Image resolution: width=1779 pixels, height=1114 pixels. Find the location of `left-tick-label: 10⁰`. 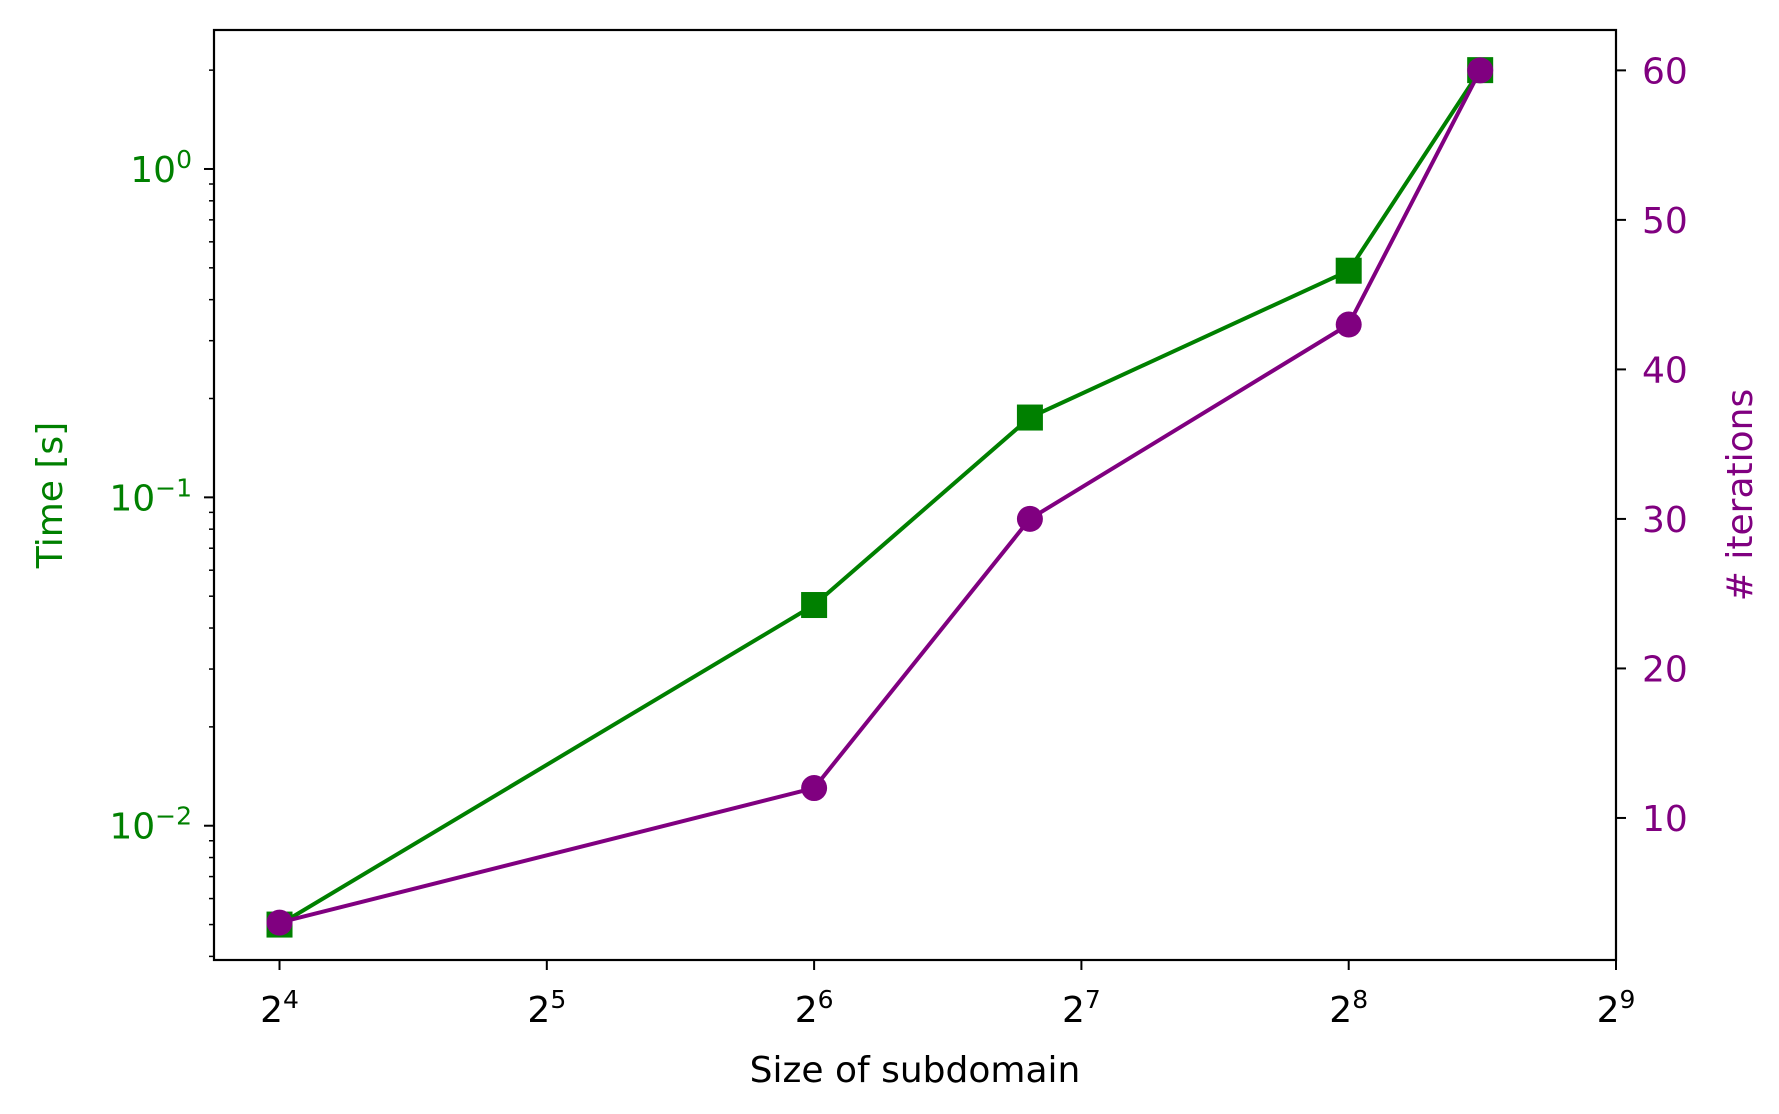

left-tick-label: 10⁰ is located at coordinates (161, 168).